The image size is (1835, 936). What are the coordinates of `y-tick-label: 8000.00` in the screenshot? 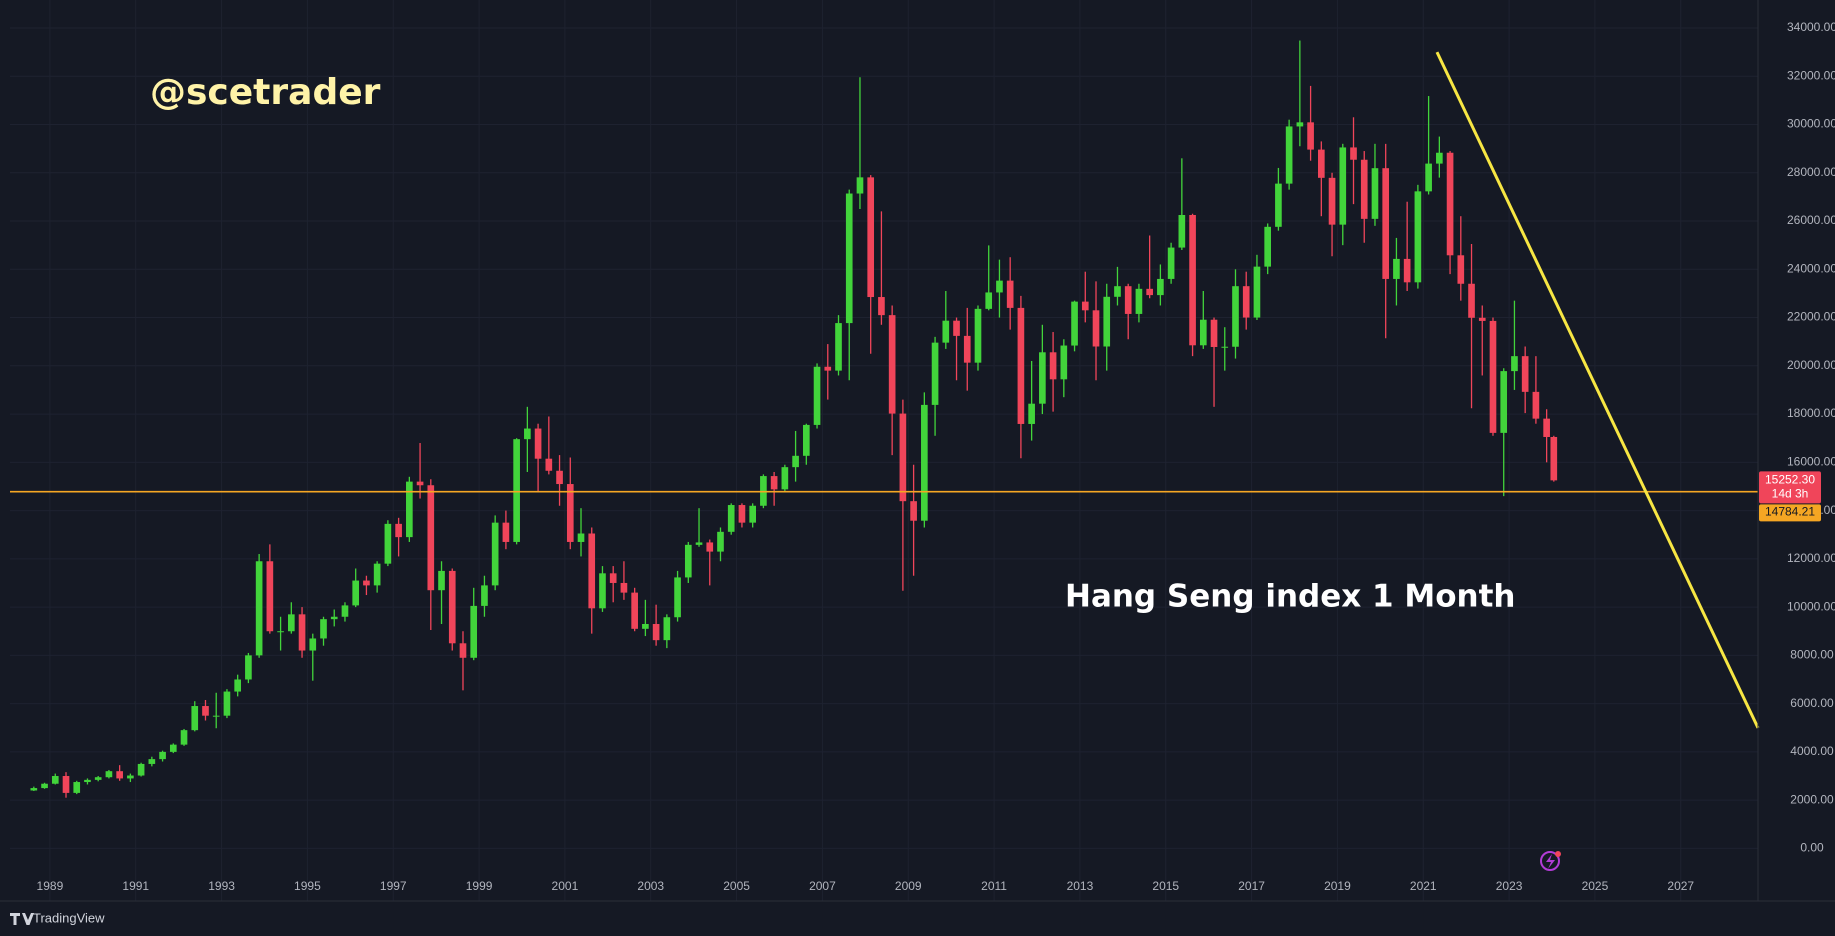 It's located at (1812, 655).